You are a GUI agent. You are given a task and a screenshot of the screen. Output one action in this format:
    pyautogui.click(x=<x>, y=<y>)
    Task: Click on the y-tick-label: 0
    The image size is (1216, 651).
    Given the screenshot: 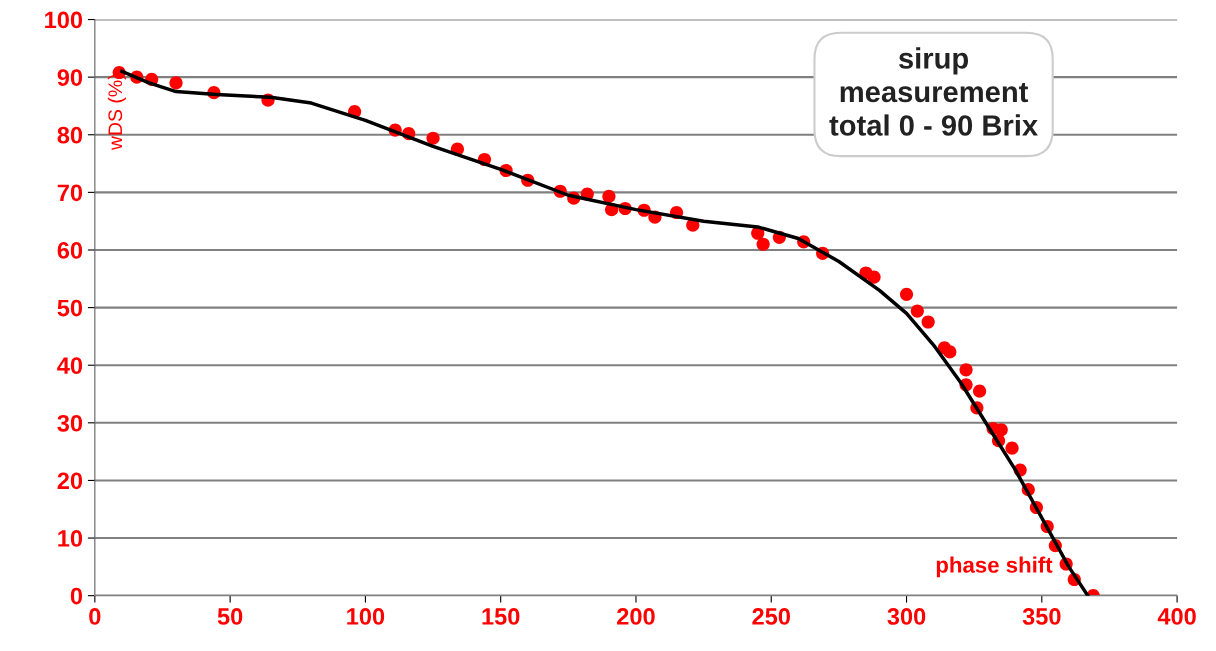 What is the action you would take?
    pyautogui.click(x=76, y=596)
    